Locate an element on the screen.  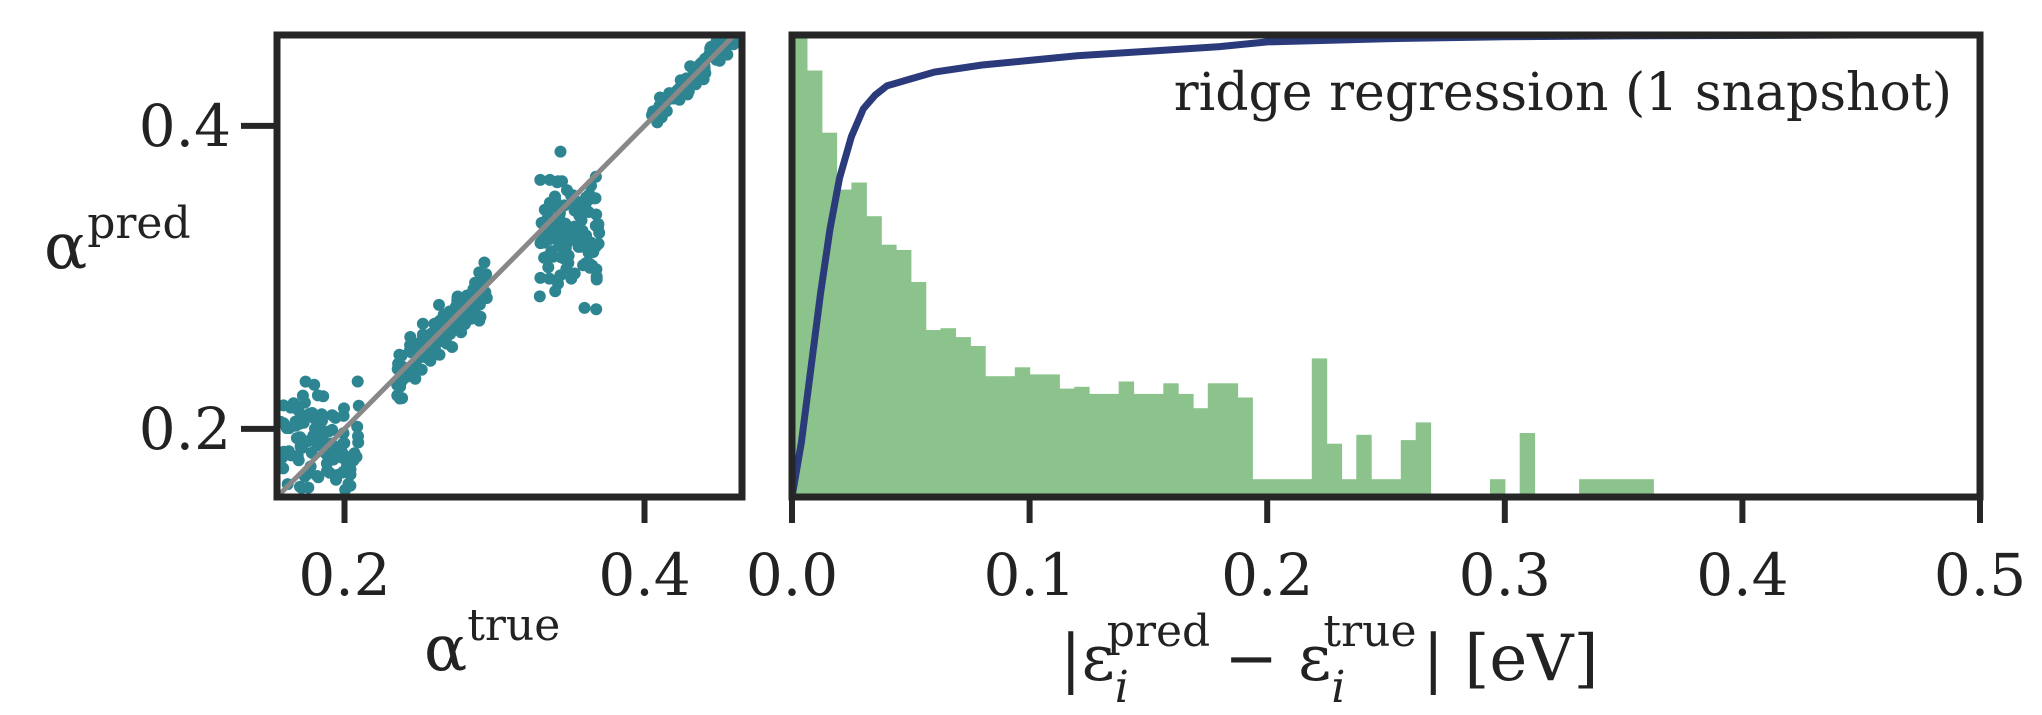
identity-line is located at coordinates (508, 266).